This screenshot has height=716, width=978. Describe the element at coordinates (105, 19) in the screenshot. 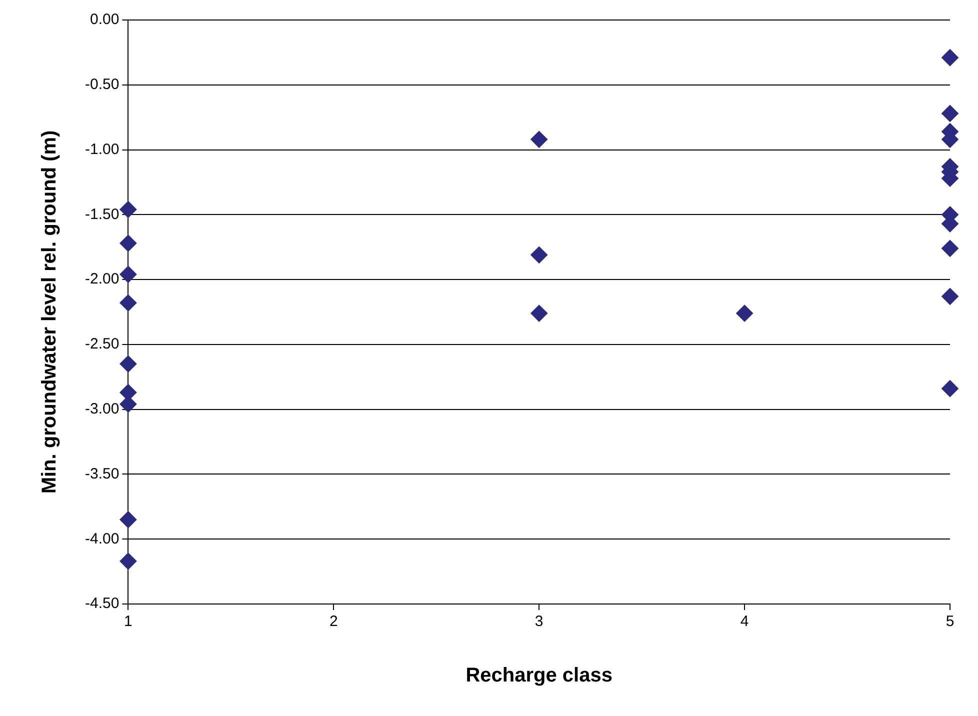

I see `y-tick-label: 0.00` at that location.